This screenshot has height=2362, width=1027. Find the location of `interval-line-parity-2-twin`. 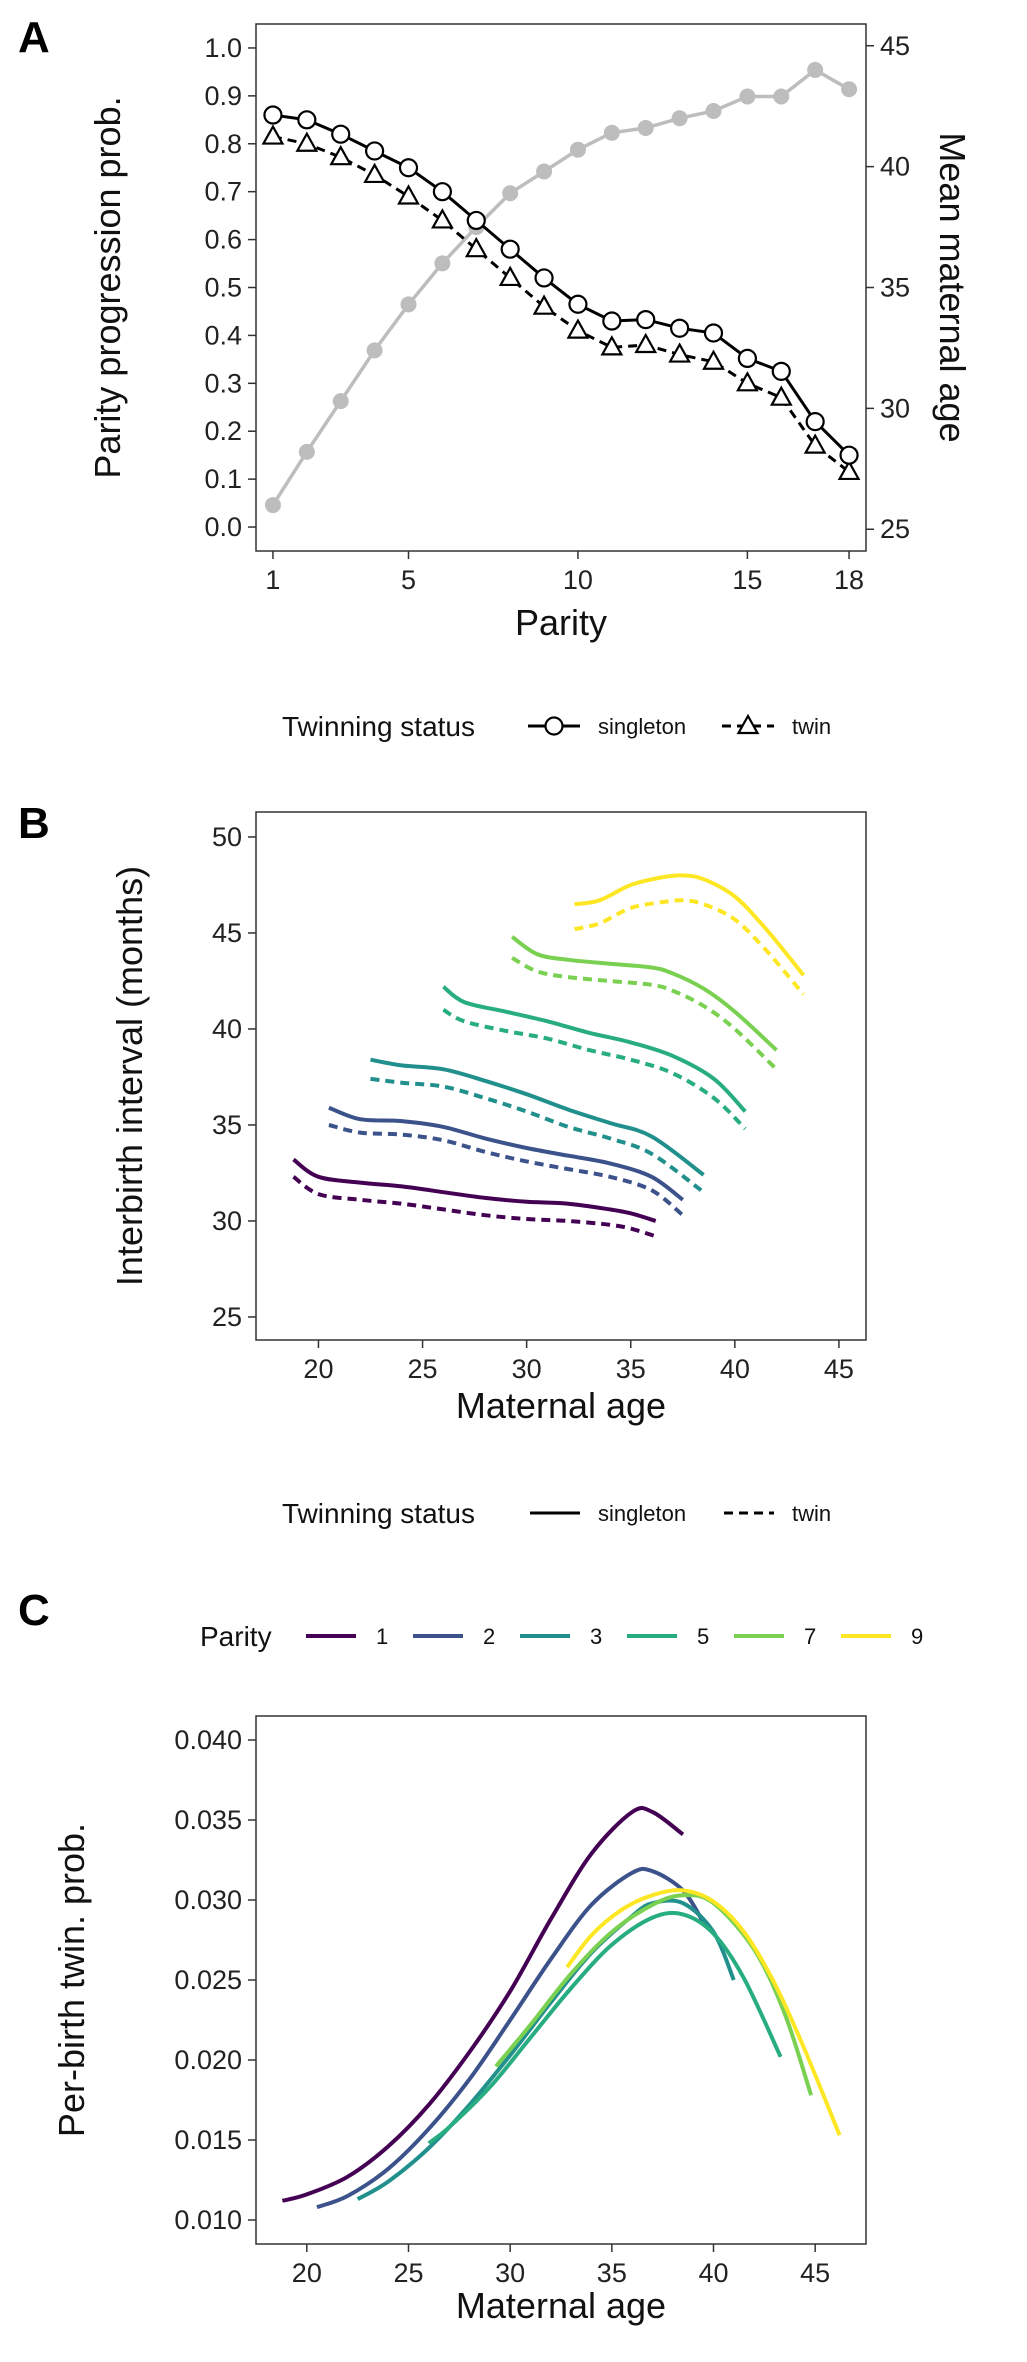

interval-line-parity-2-twin is located at coordinates (506, 1170).